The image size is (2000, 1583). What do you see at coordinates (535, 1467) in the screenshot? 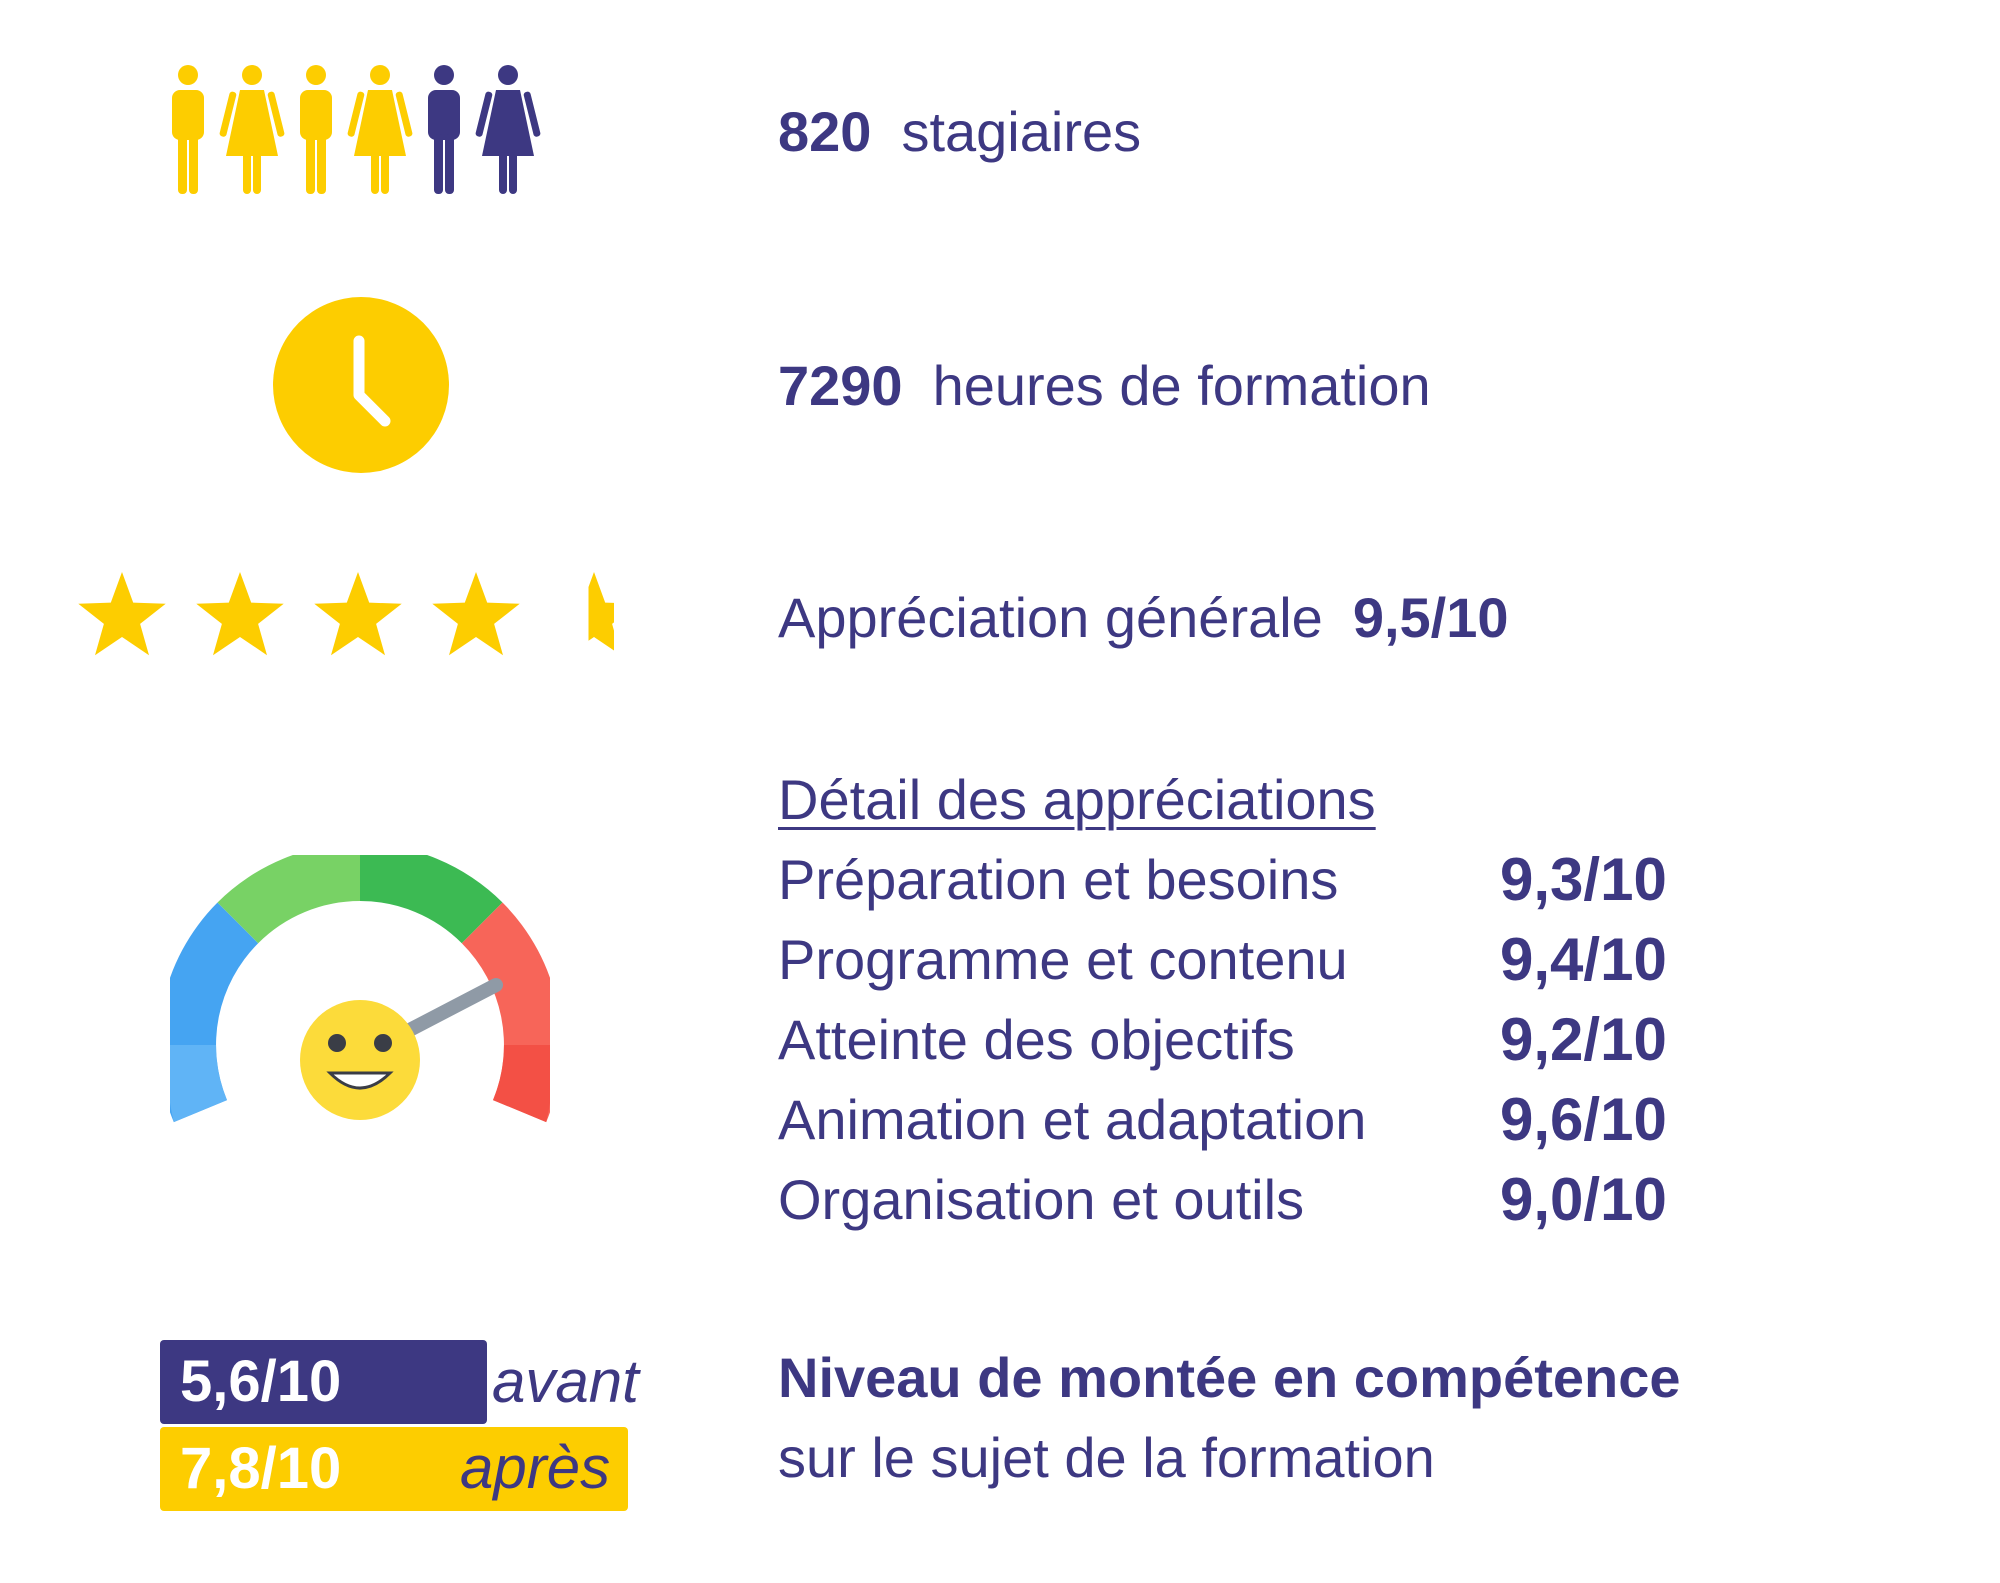
I see `after-label: après` at bounding box center [535, 1467].